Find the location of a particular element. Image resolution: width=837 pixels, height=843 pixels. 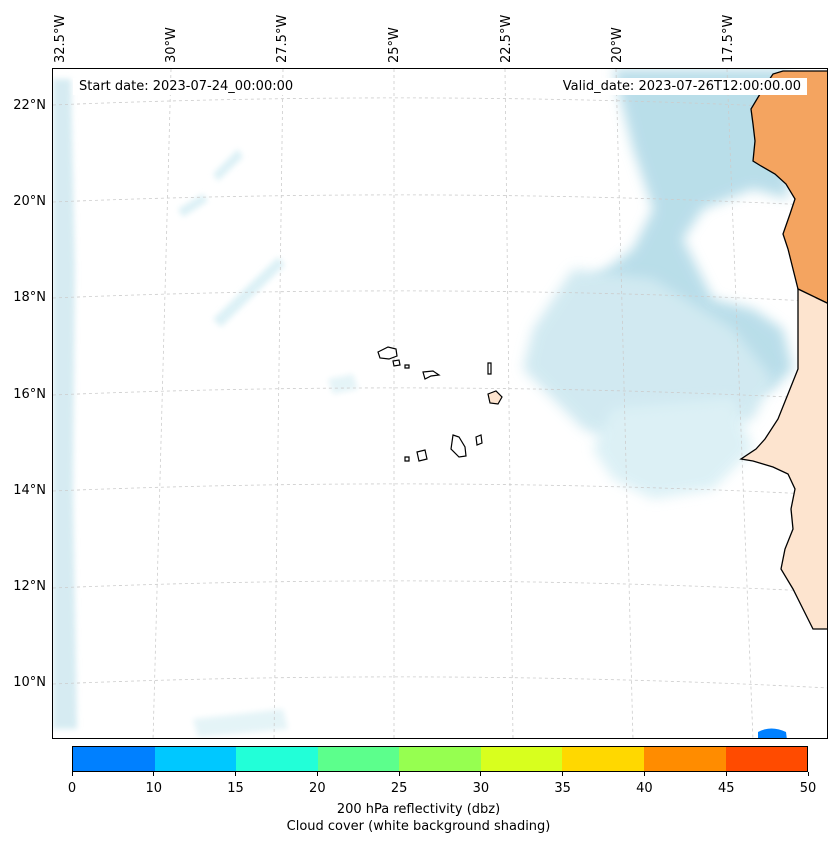

colorbar-tick-label: 10 is located at coordinates (154, 788).